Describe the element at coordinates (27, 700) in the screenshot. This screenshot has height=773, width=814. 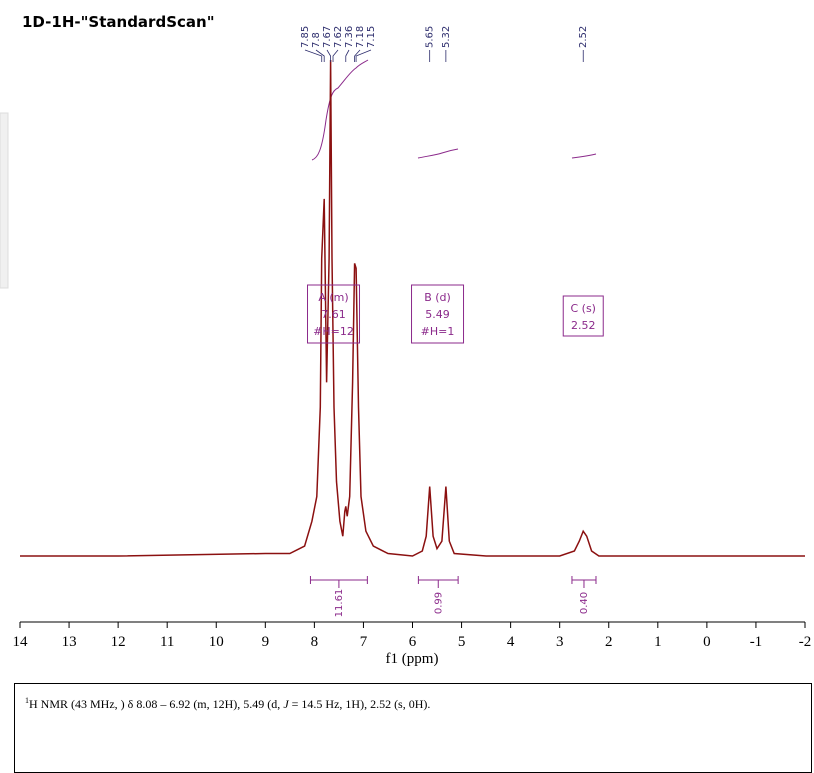
I see `superscript: 1` at that location.